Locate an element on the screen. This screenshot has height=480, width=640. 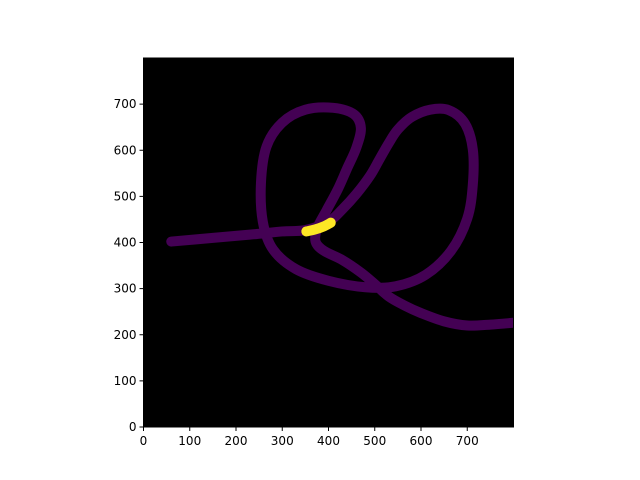
x-tick-label: 300 is located at coordinates (282, 441).